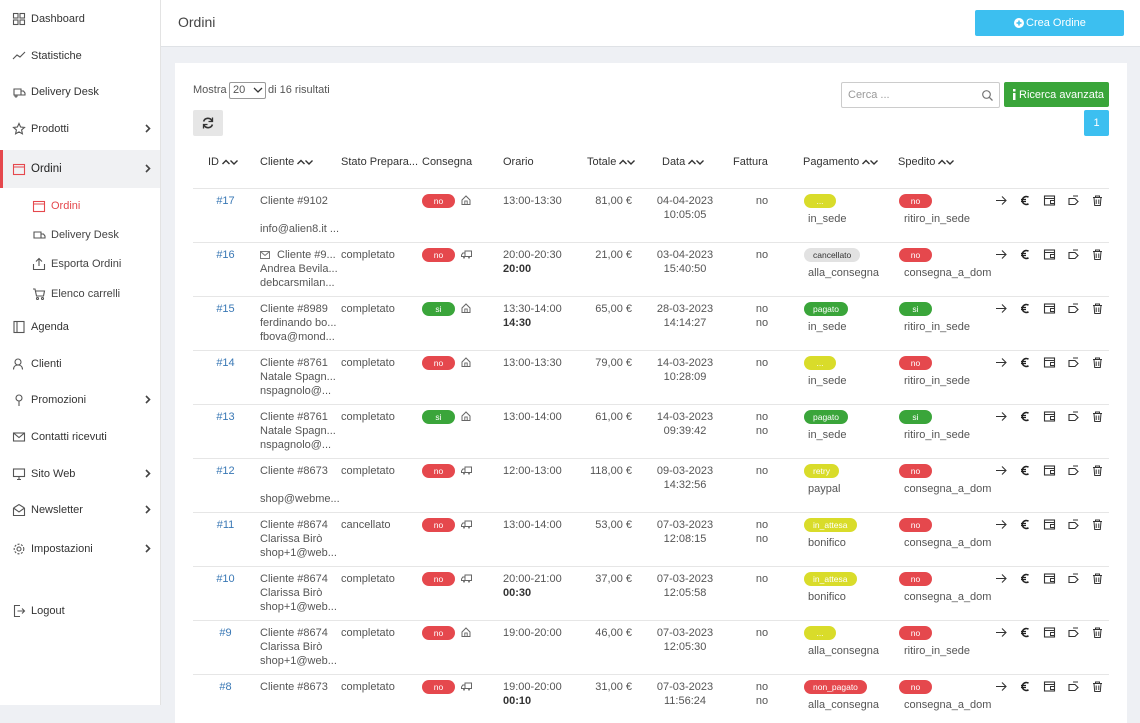  Describe the element at coordinates (80, 400) in the screenshot. I see `sidebar-item: Promozioni` at that location.